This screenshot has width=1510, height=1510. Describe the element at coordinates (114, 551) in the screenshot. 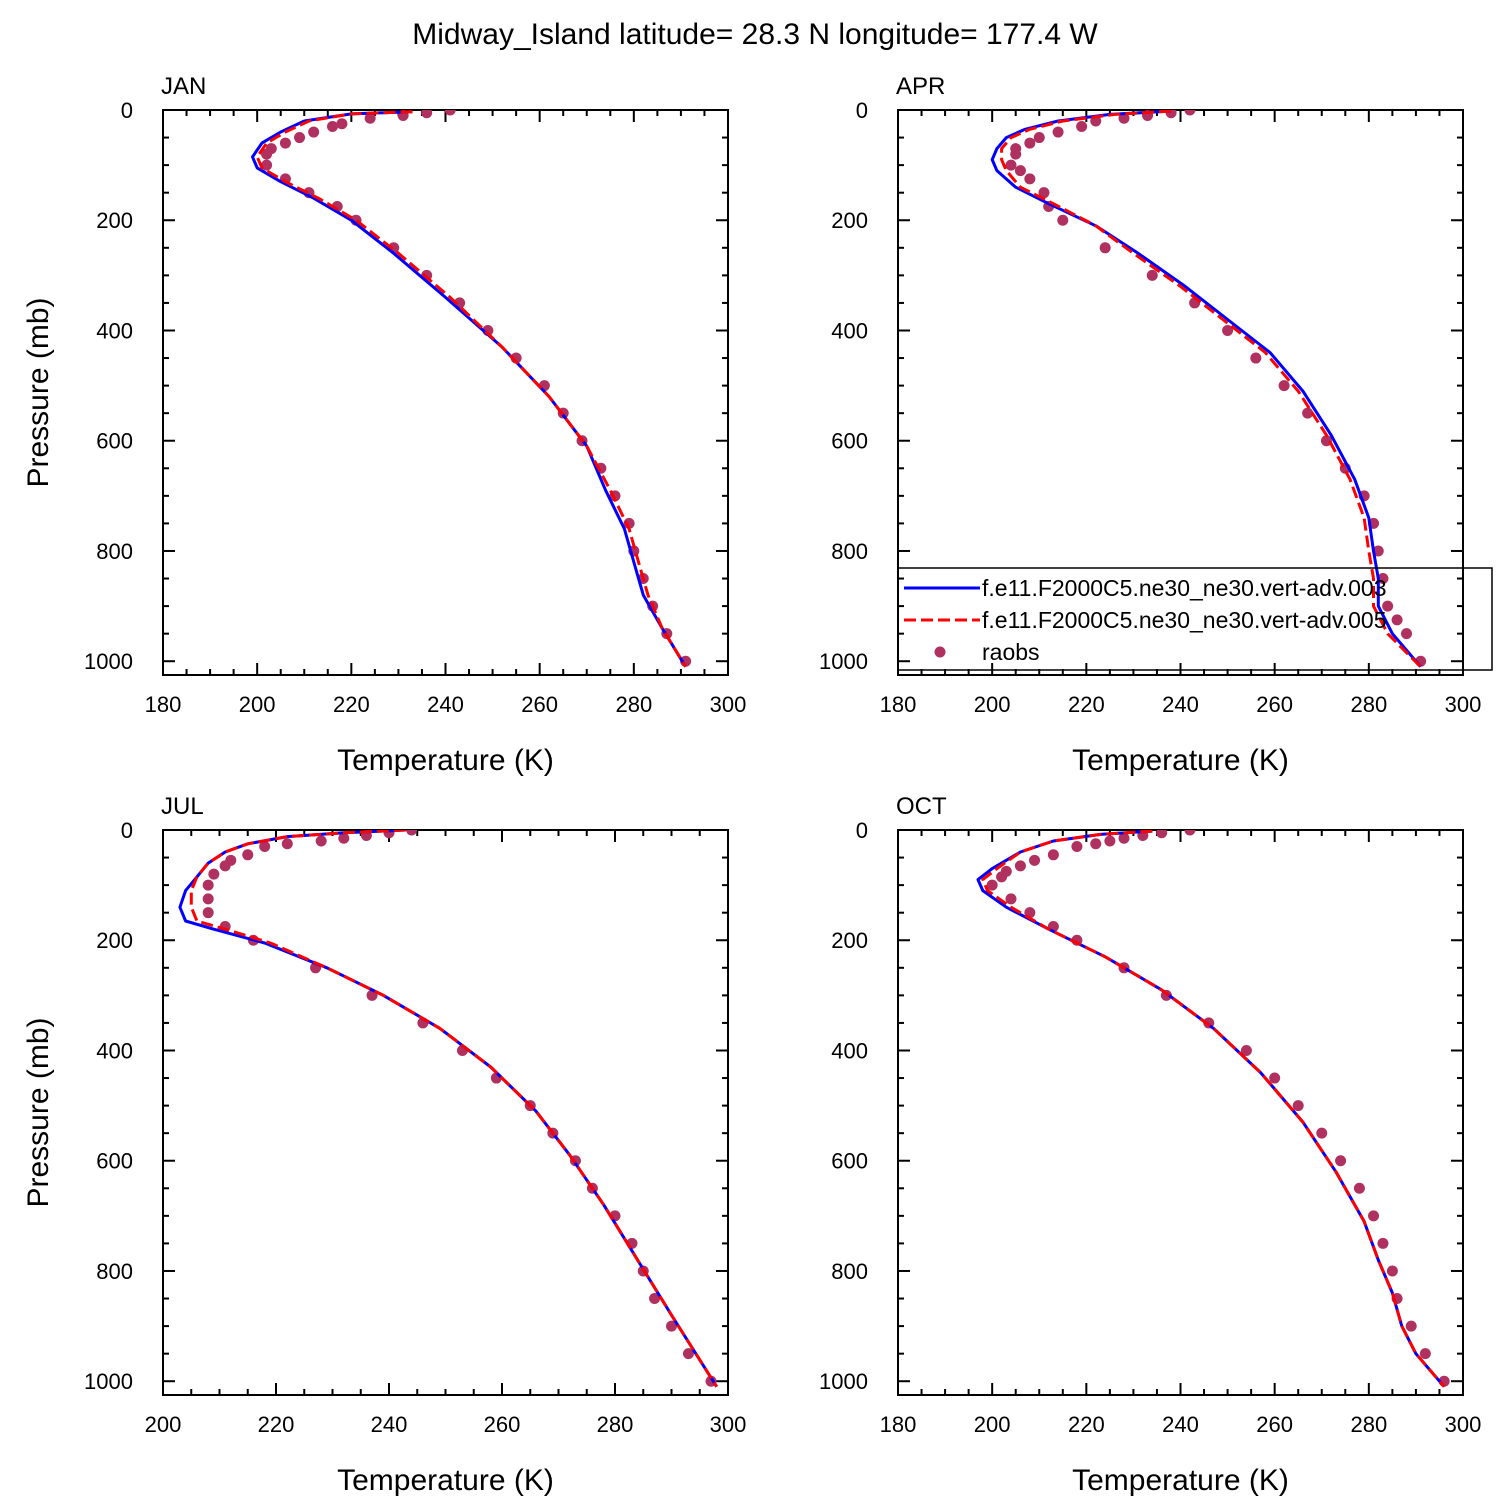

I see `y-tick-label: 800` at that location.